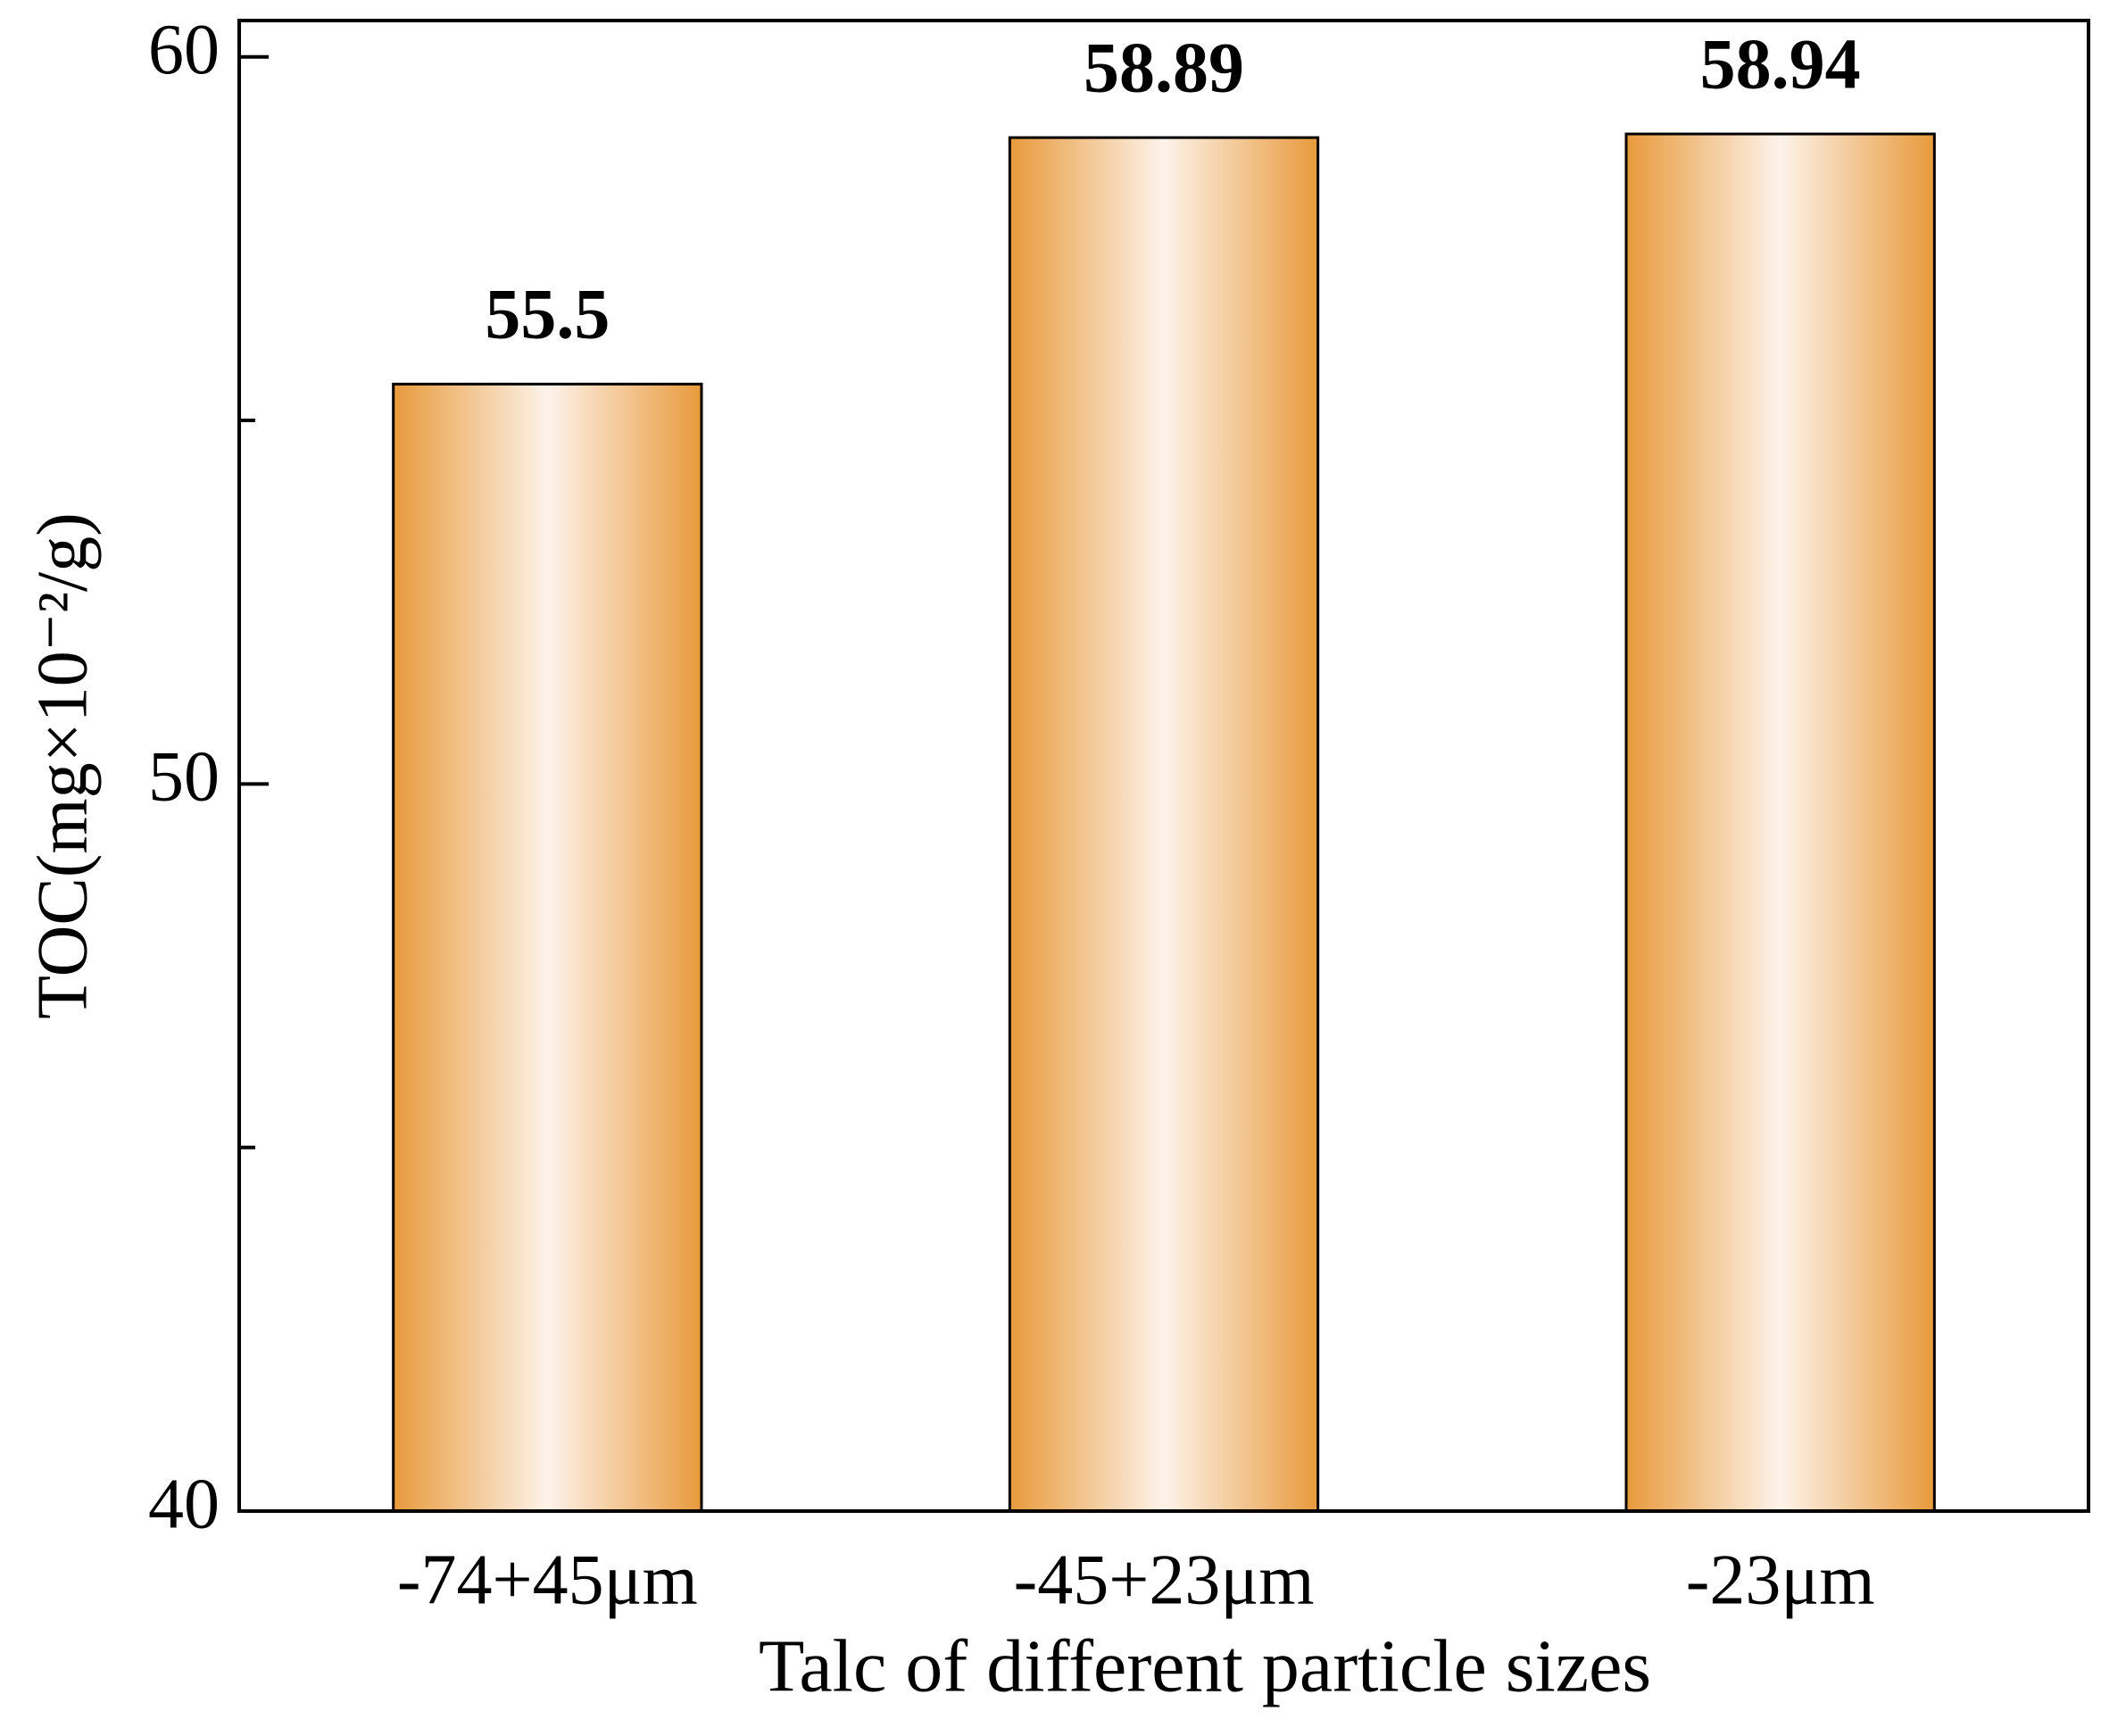 Image resolution: width=2101 pixels, height=1736 pixels. Describe the element at coordinates (547, 315) in the screenshot. I see `value-label: 55.5` at that location.